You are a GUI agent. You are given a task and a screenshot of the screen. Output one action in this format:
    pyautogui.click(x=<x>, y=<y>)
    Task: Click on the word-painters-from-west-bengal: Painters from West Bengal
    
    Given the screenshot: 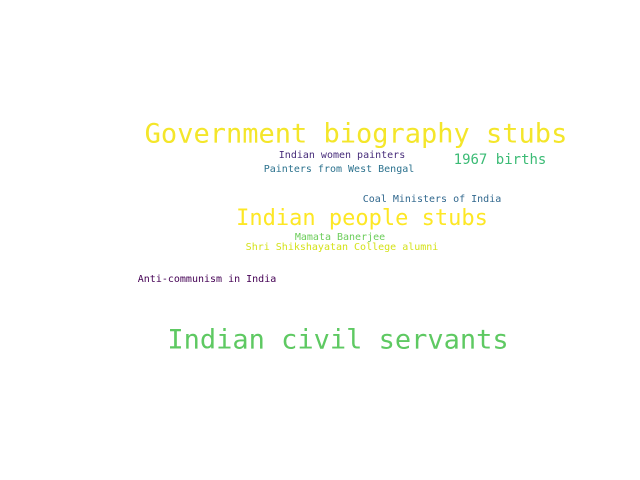 What is the action you would take?
    pyautogui.click(x=339, y=169)
    